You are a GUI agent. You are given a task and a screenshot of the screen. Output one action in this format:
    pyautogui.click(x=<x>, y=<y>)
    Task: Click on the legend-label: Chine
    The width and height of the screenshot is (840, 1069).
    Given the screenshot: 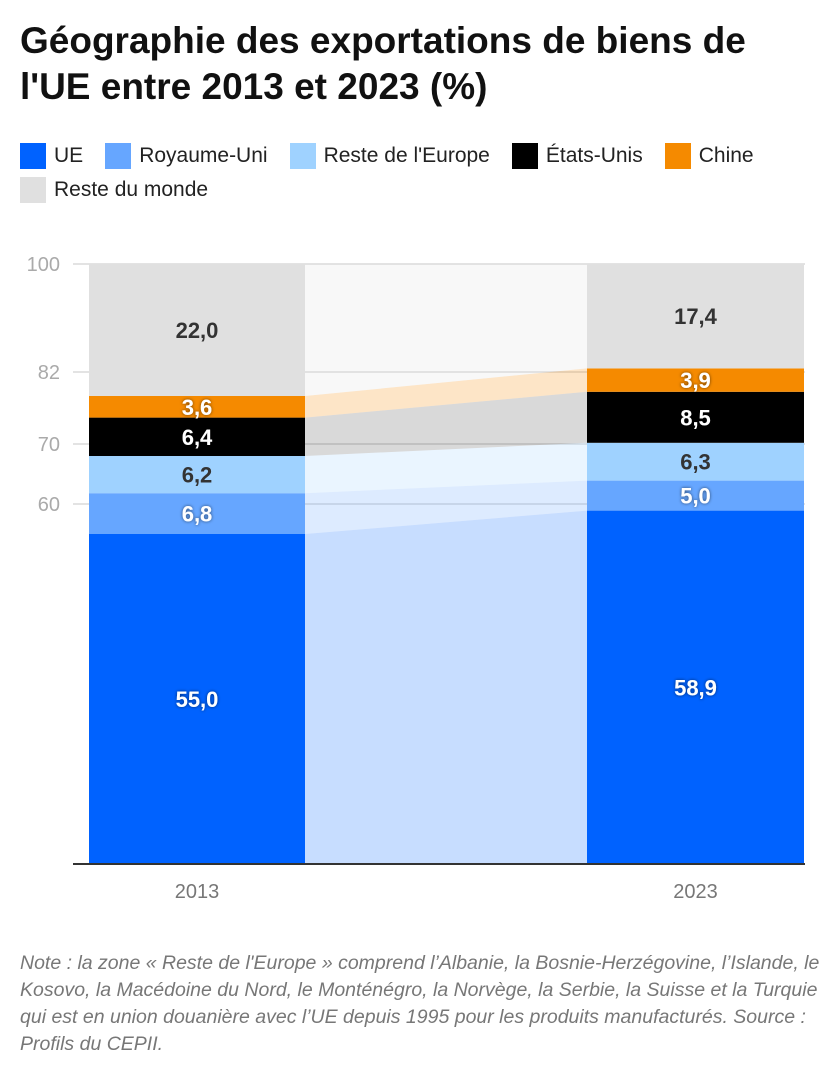 What is the action you would take?
    pyautogui.click(x=726, y=155)
    